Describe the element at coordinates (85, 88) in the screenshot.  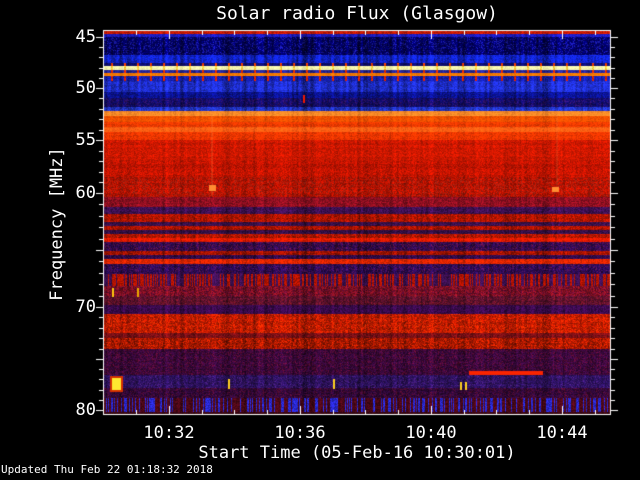
I see `y-tick-label: 50` at that location.